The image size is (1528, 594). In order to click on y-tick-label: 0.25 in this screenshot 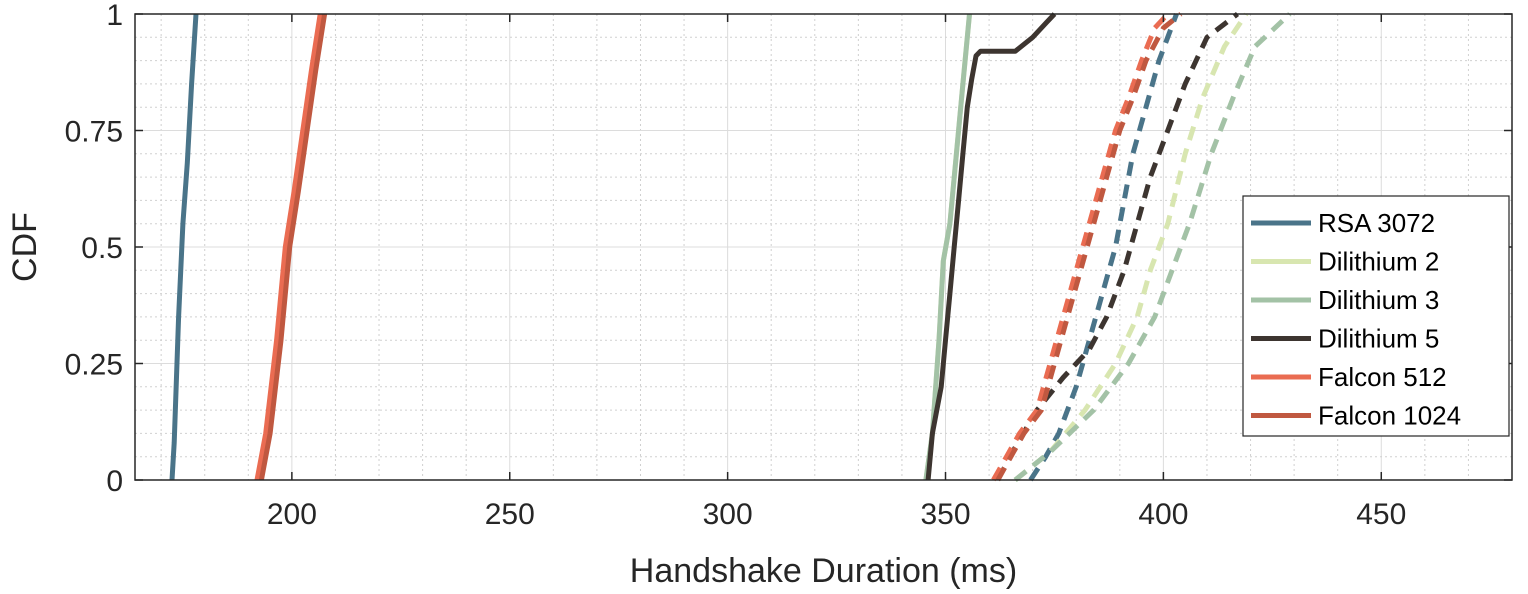, I will do `click(94, 365)`.